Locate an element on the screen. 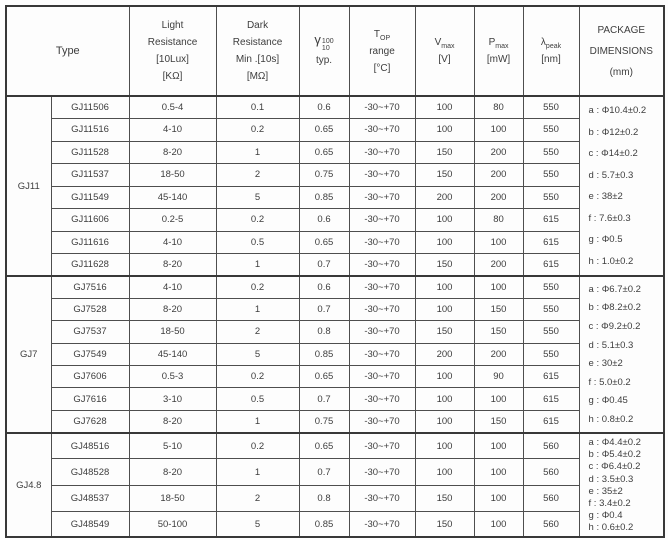 The width and height of the screenshot is (668, 540). group-name: GJ7 is located at coordinates (28, 354).